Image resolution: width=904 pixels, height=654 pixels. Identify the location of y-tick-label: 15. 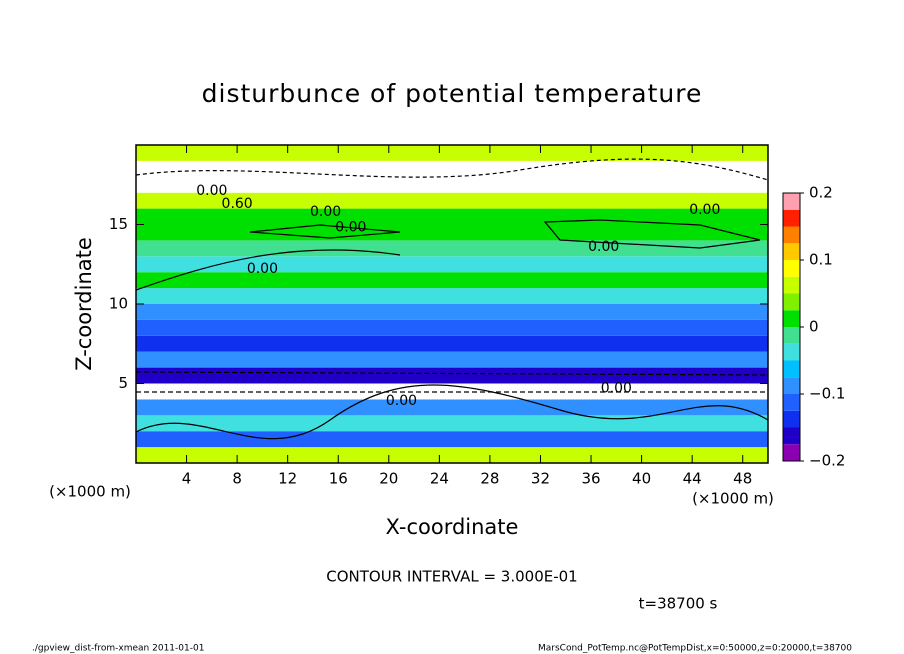
(118, 224).